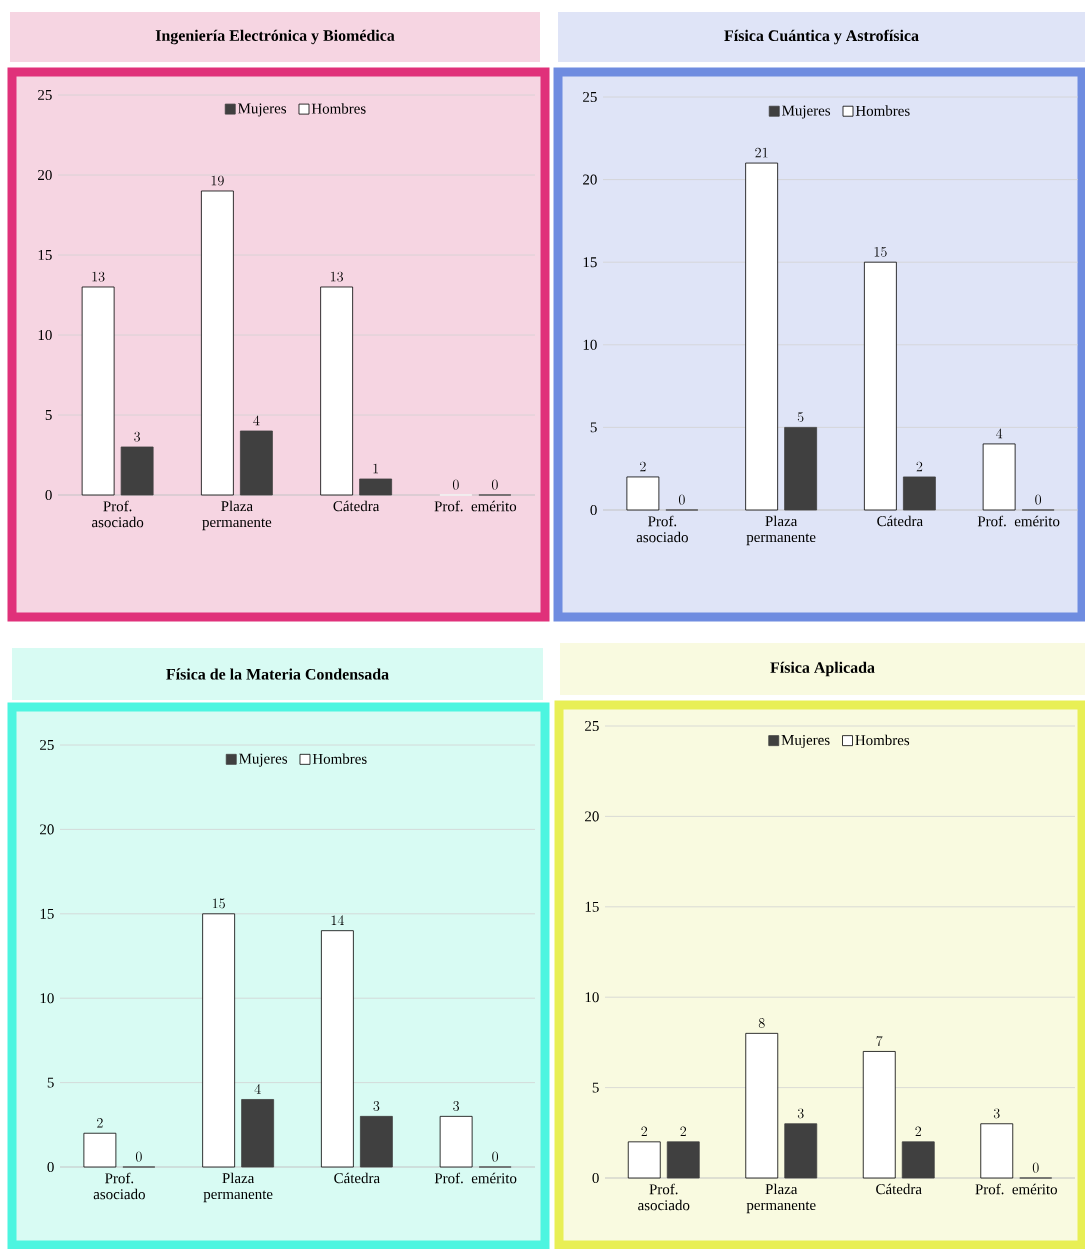 The width and height of the screenshot is (1085, 1249). What do you see at coordinates (375, 468) in the screenshot?
I see `data-label: 1` at bounding box center [375, 468].